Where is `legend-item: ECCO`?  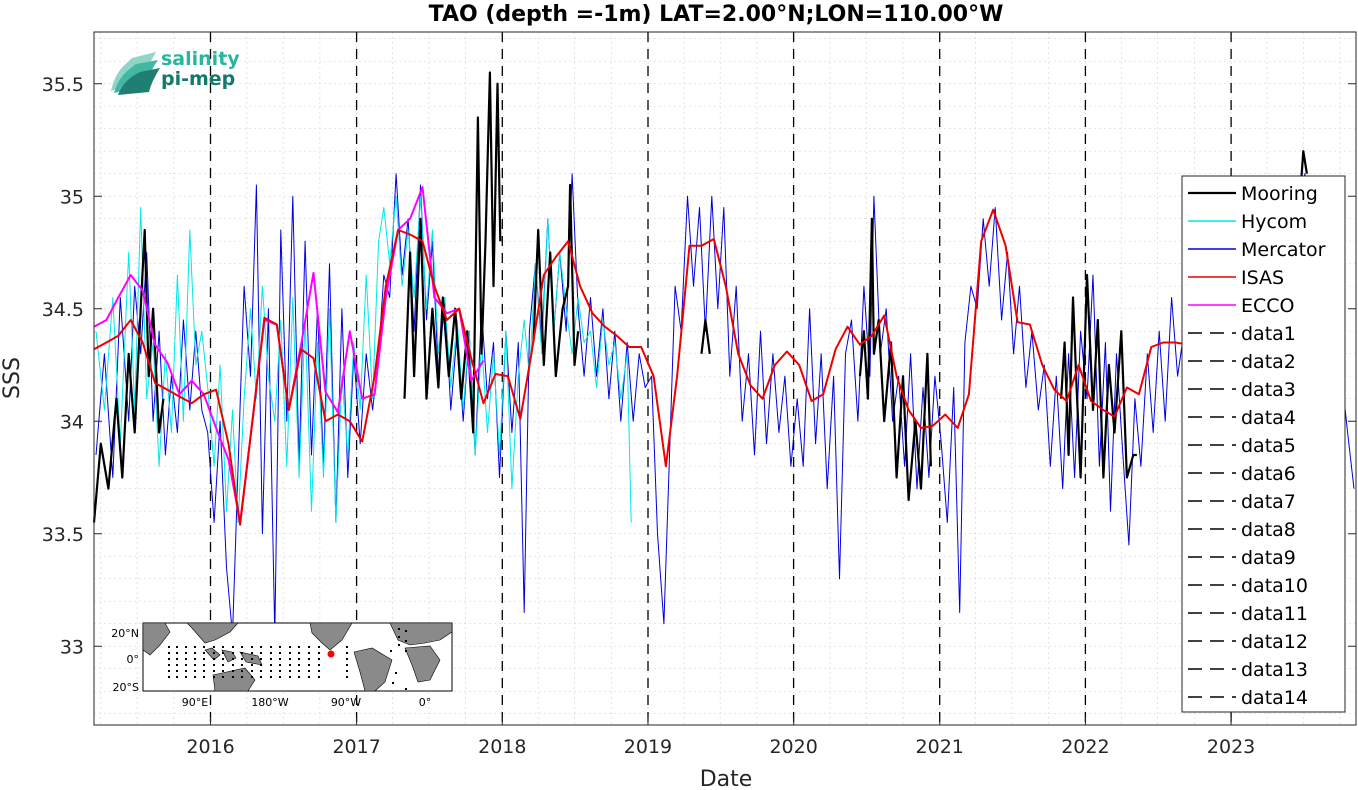 legend-item: ECCO is located at coordinates (1241, 306).